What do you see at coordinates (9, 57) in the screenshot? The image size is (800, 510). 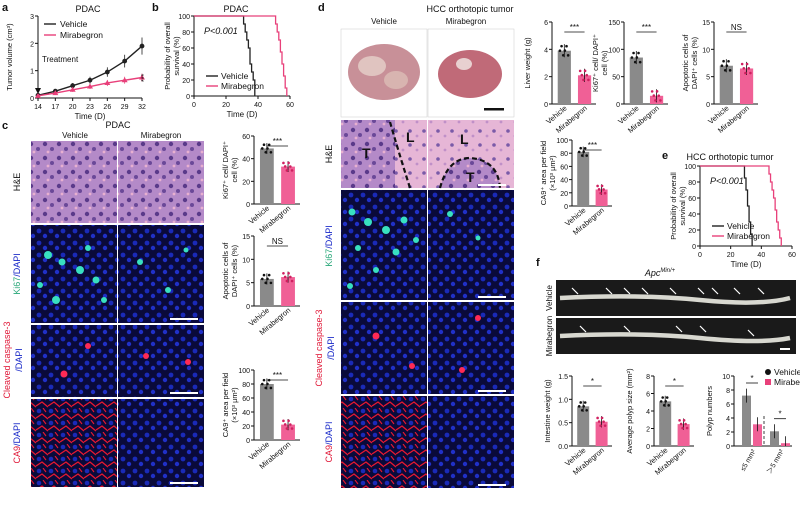 I see `panel-a-ylabel: Tumor volume (cm³)` at bounding box center [9, 57].